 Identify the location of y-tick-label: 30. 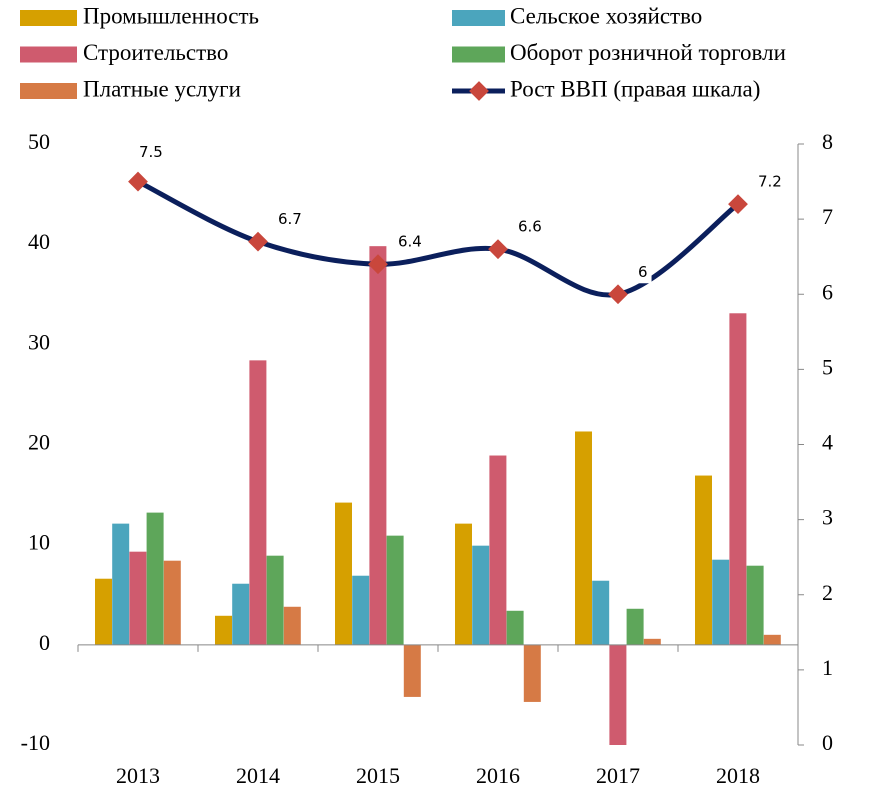
(39, 341).